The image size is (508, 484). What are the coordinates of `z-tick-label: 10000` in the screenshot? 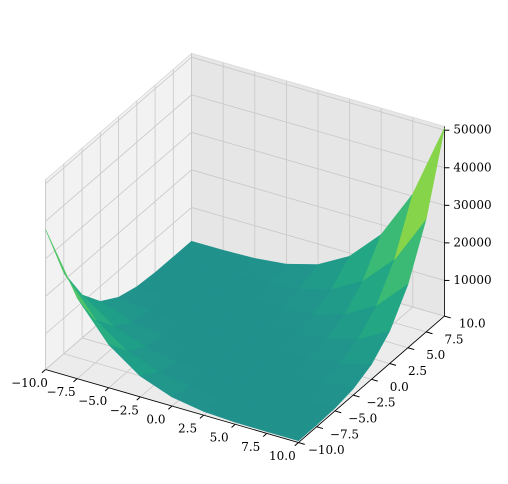 It's located at (472, 280).